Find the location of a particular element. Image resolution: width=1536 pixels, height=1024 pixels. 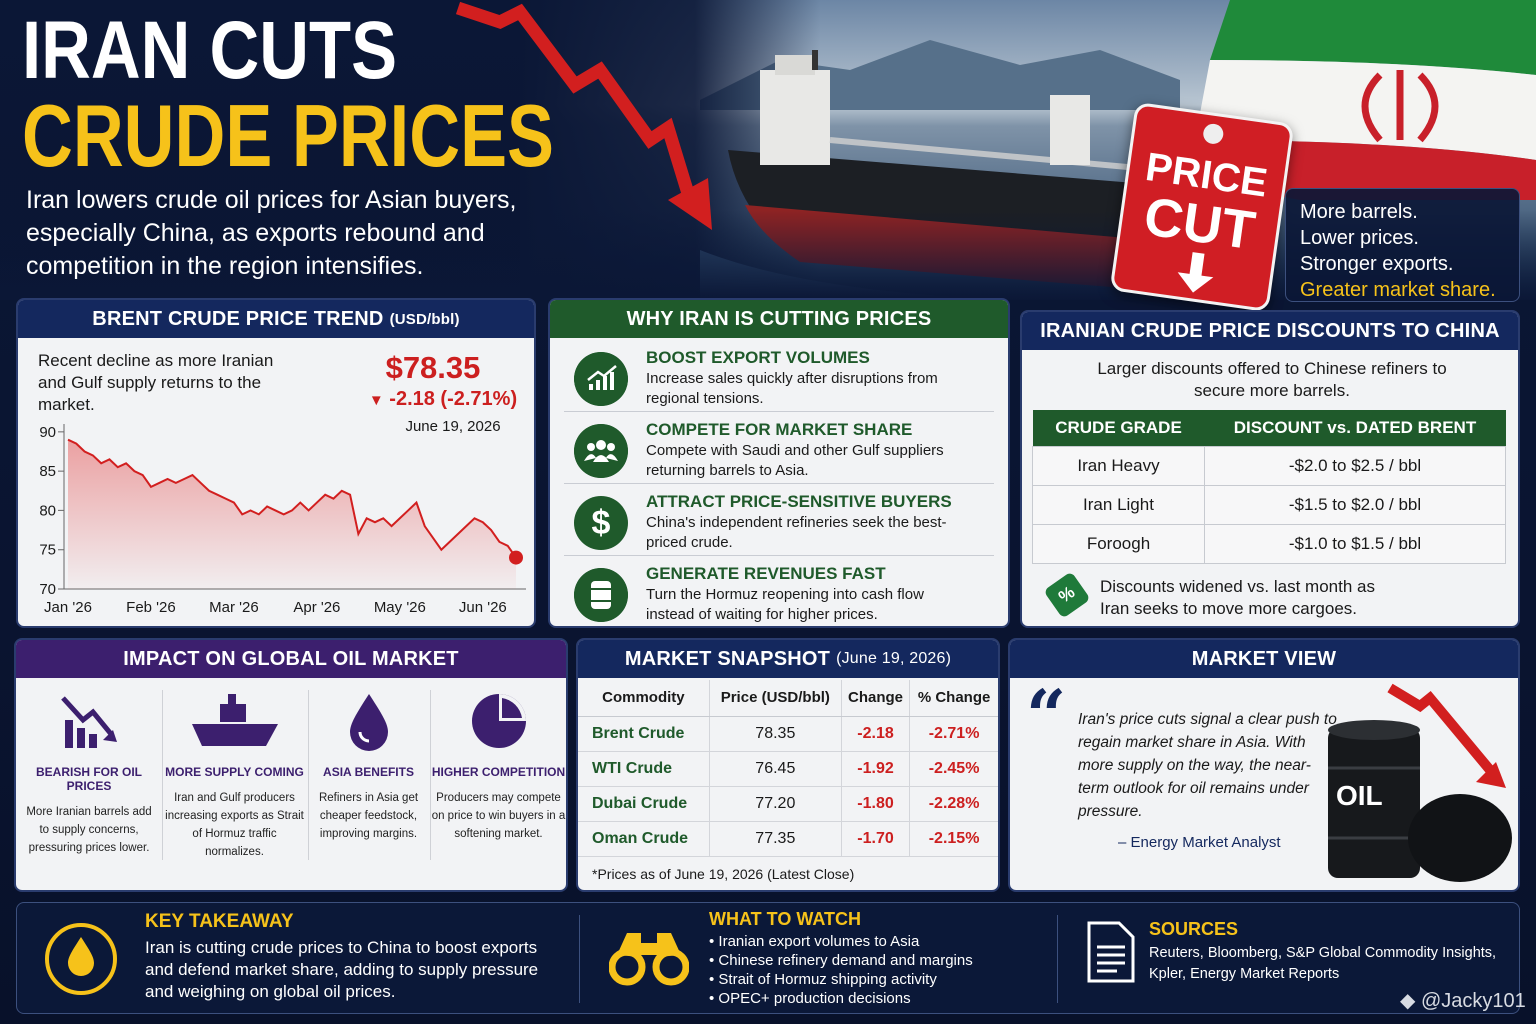

title-line1: IRAN CUTS is located at coordinates (210, 50).